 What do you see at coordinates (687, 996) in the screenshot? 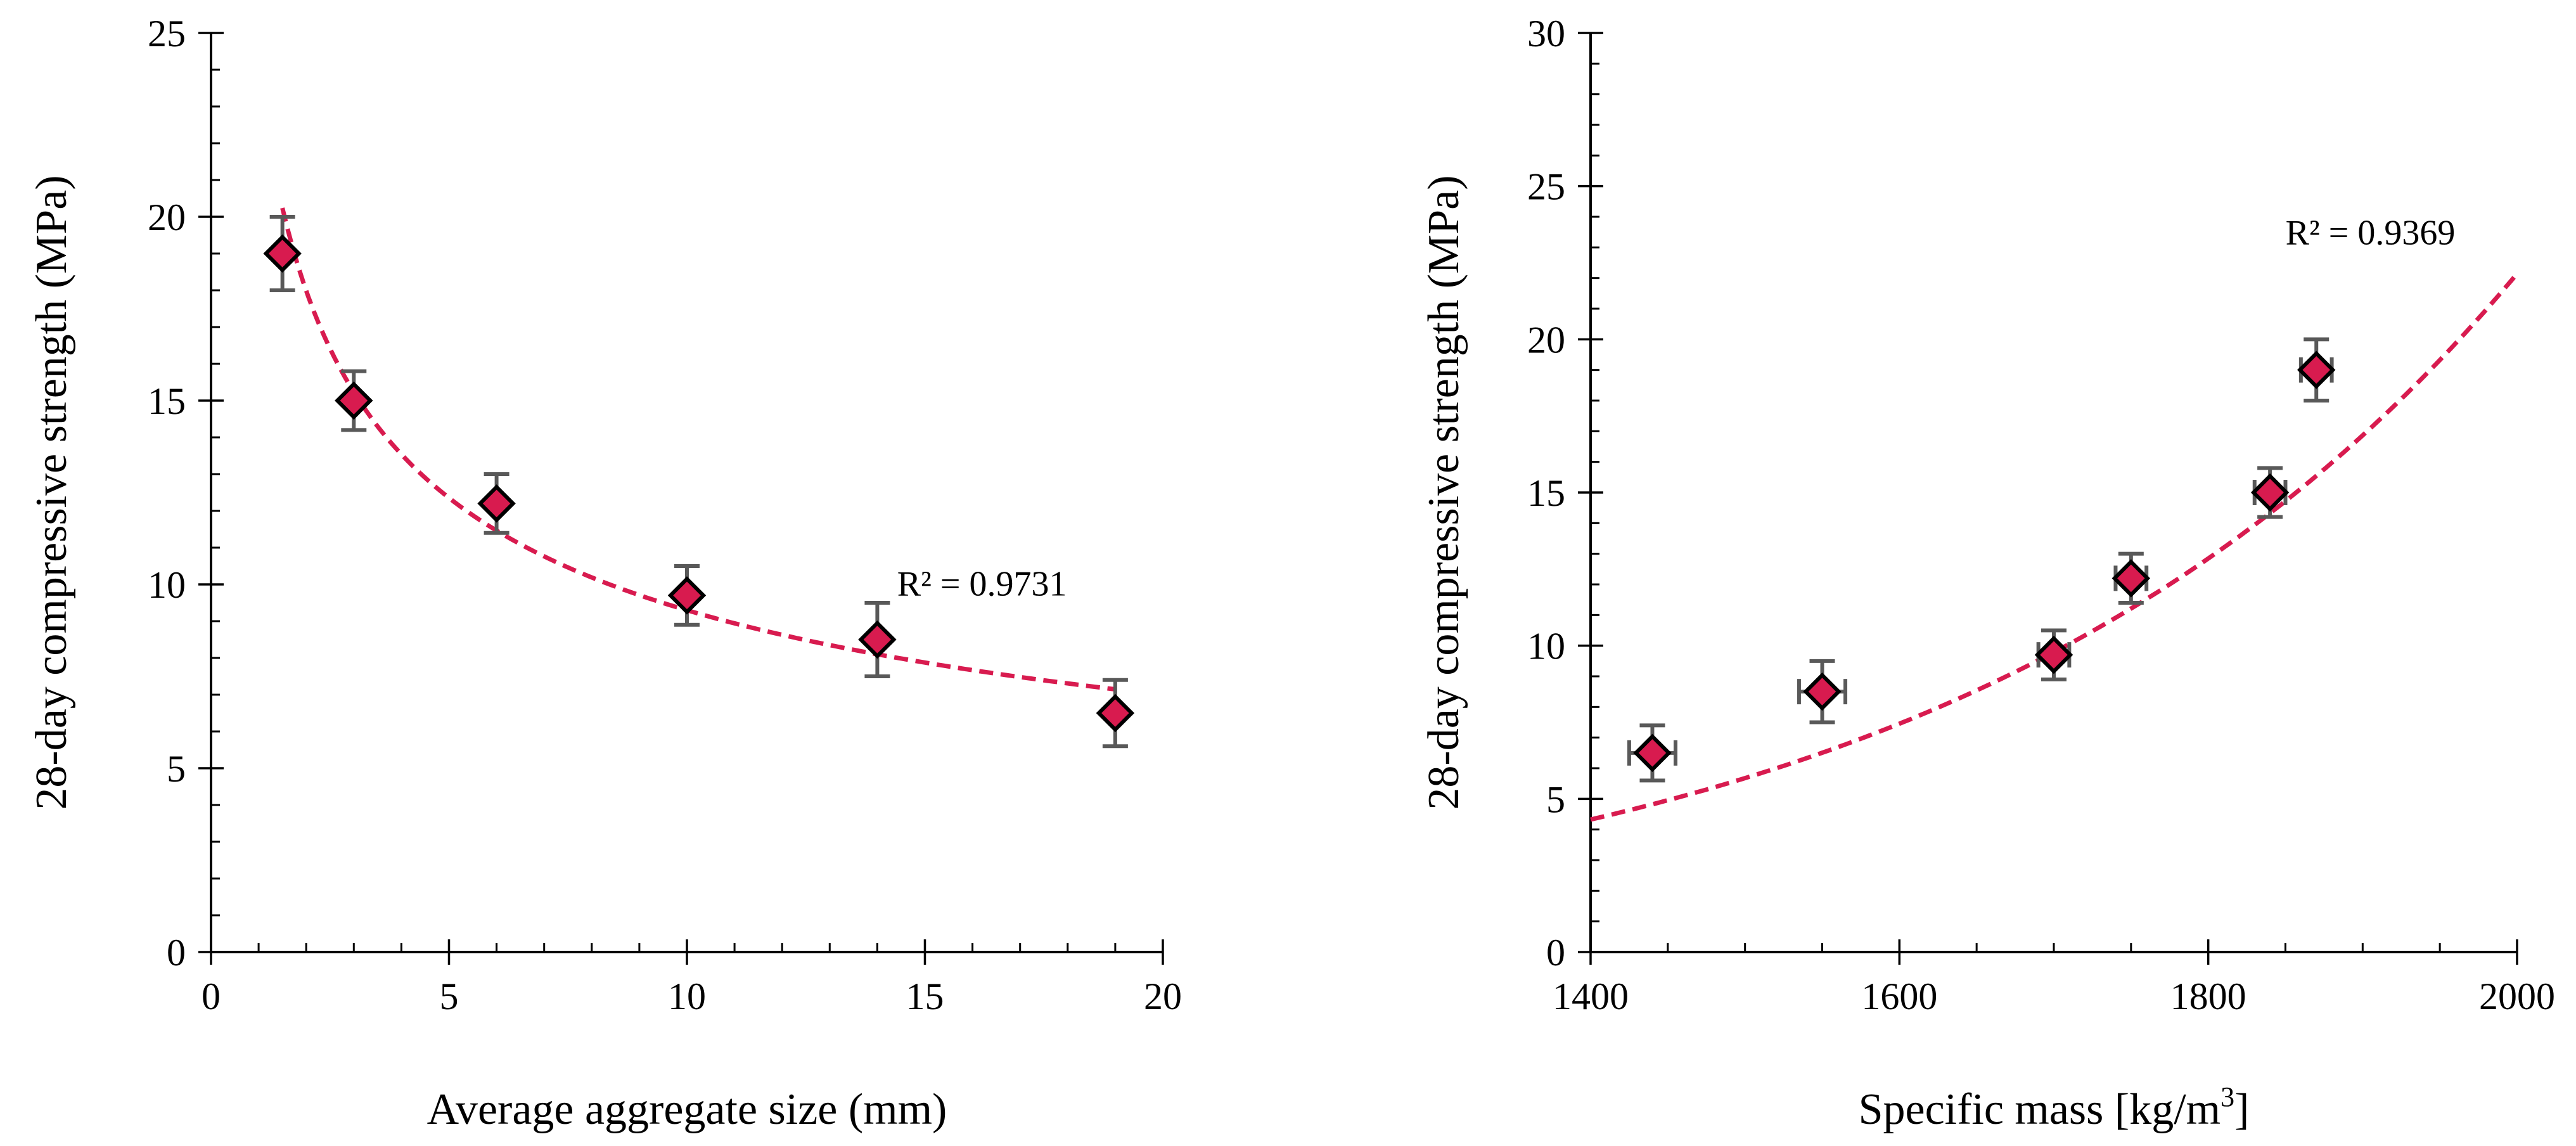
I see `x-tick-label: 10` at bounding box center [687, 996].